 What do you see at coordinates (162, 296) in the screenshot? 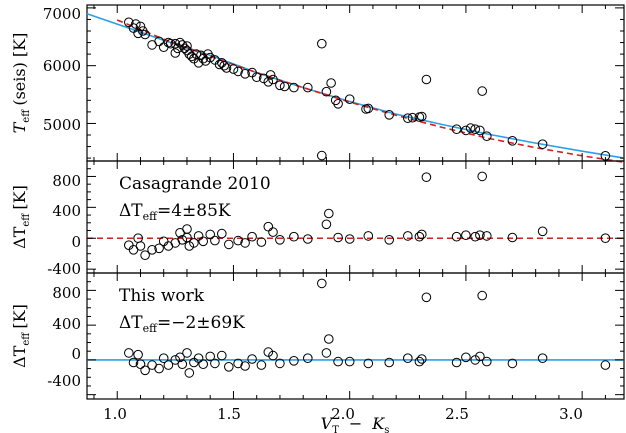
I see `bottom-annotation-title: This work` at bounding box center [162, 296].